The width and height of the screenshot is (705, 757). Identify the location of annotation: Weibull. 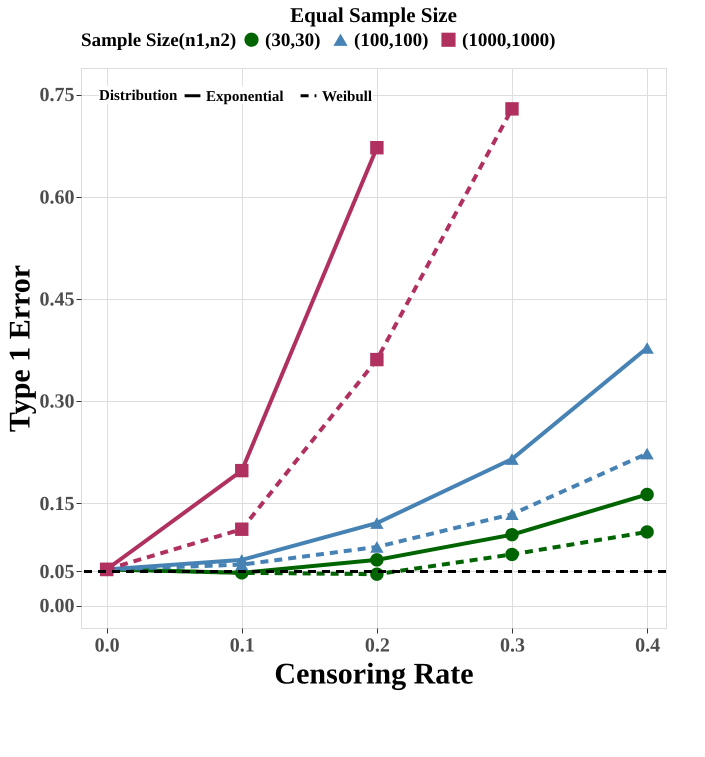
(347, 96).